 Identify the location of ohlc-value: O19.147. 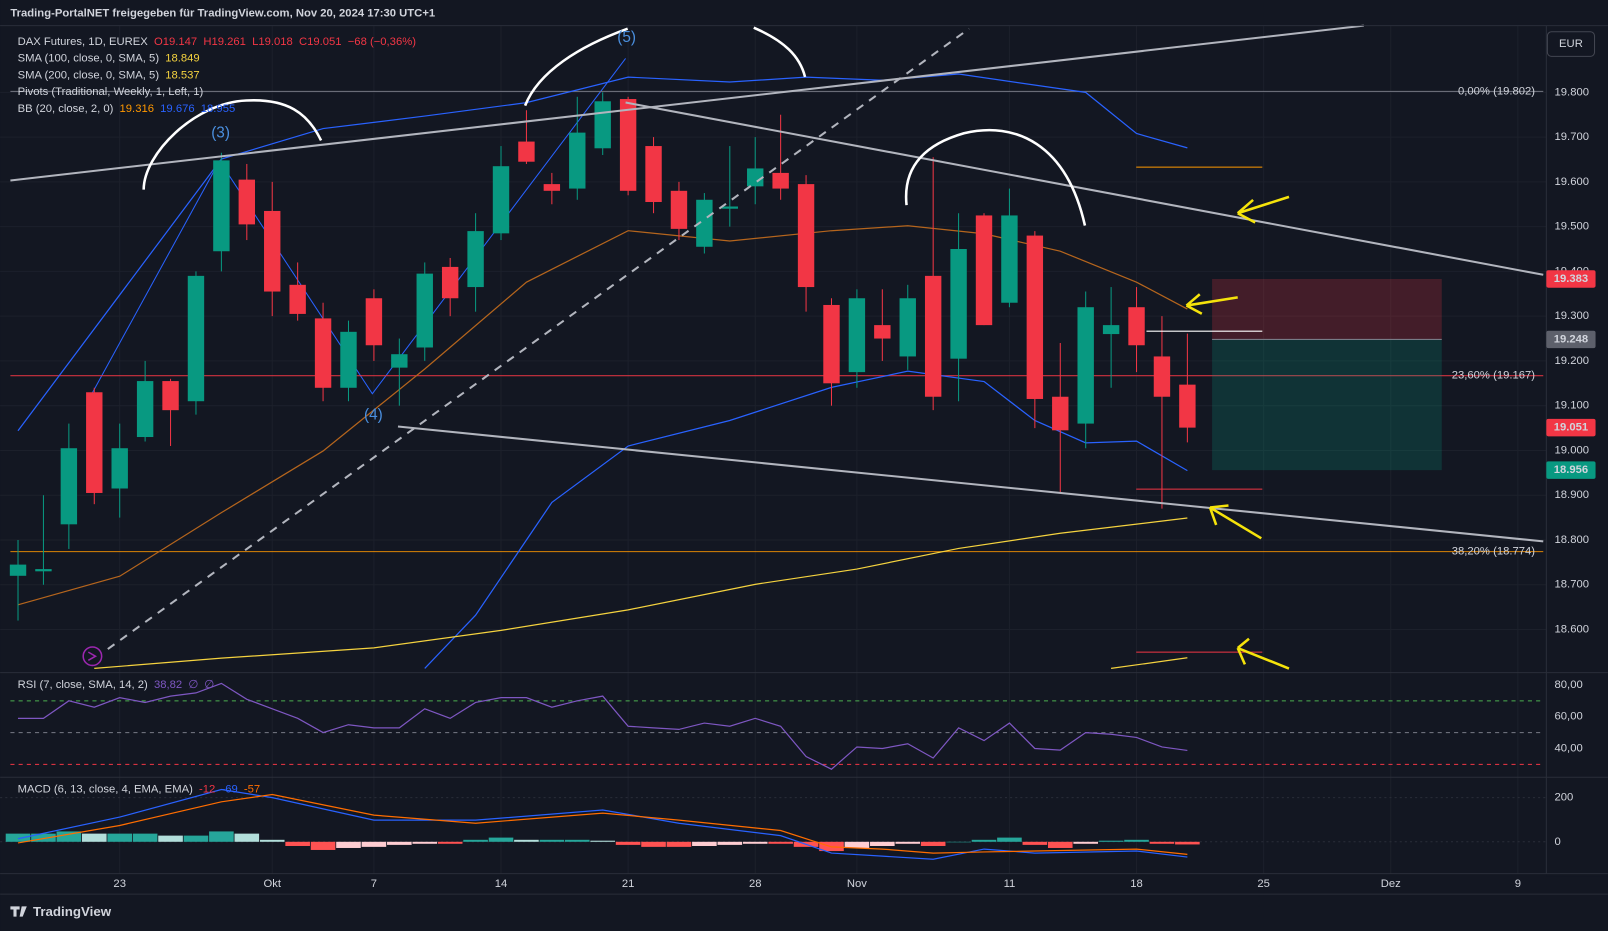
(175, 42).